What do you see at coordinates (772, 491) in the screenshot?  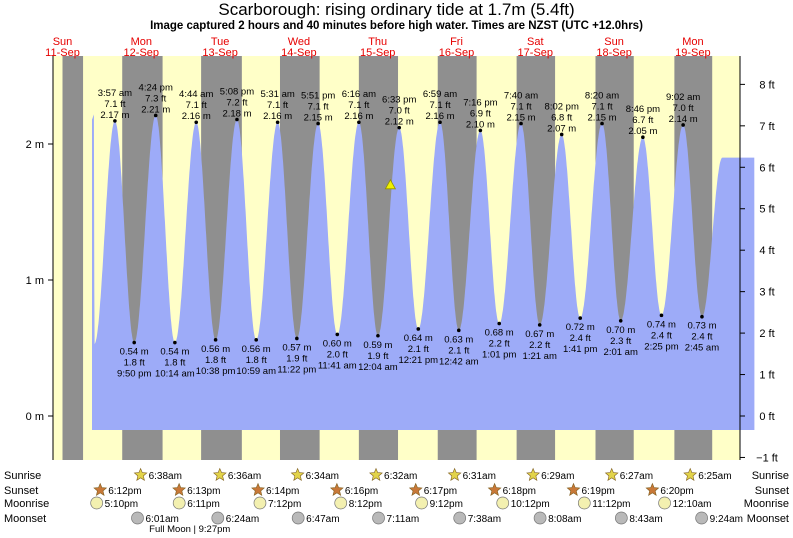 I see `sunset-row-label-right: Sunset` at bounding box center [772, 491].